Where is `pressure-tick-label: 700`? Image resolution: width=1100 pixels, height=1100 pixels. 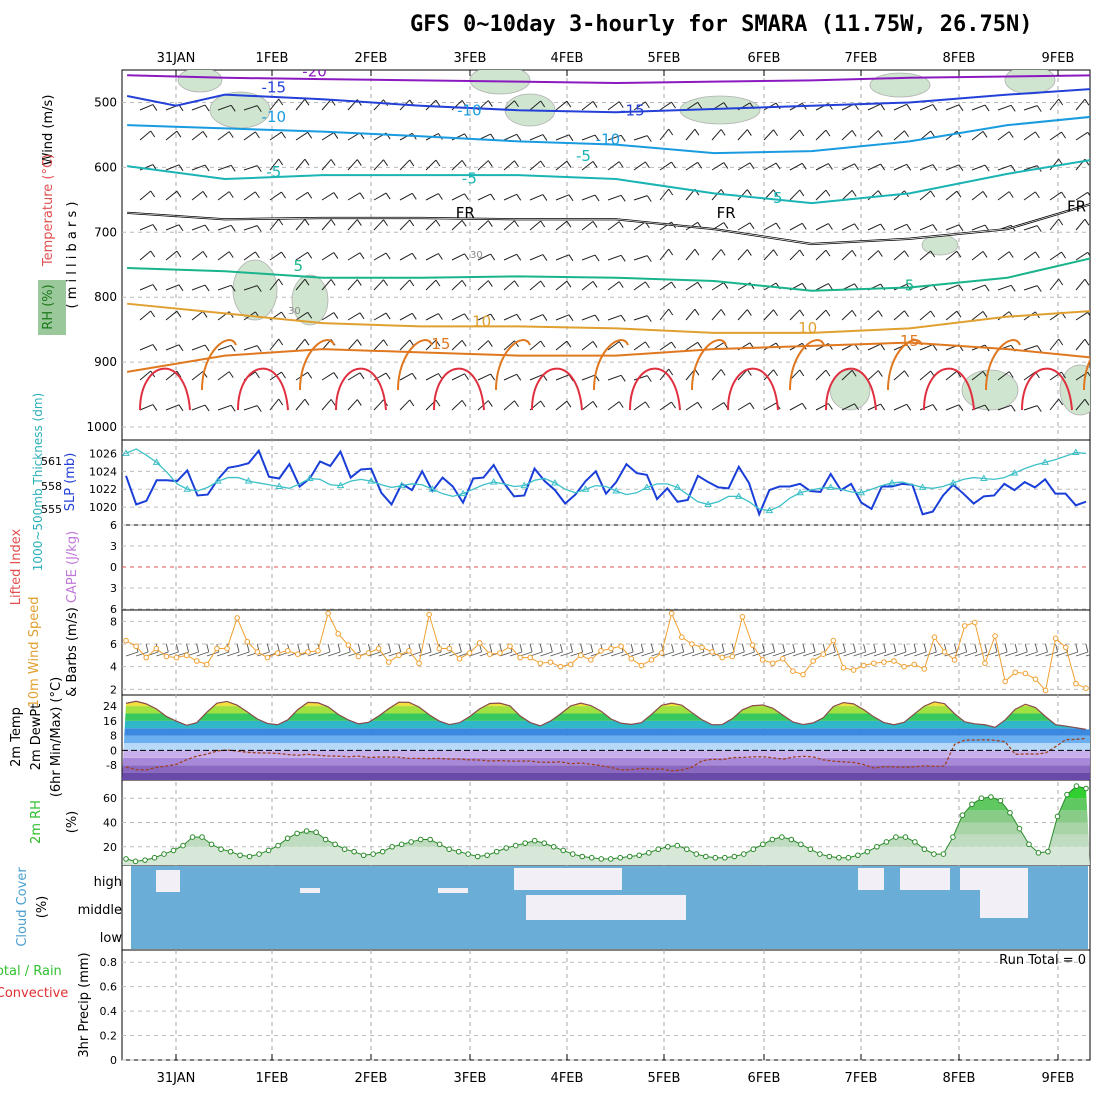
pressure-tick-label: 700 is located at coordinates (105, 232).